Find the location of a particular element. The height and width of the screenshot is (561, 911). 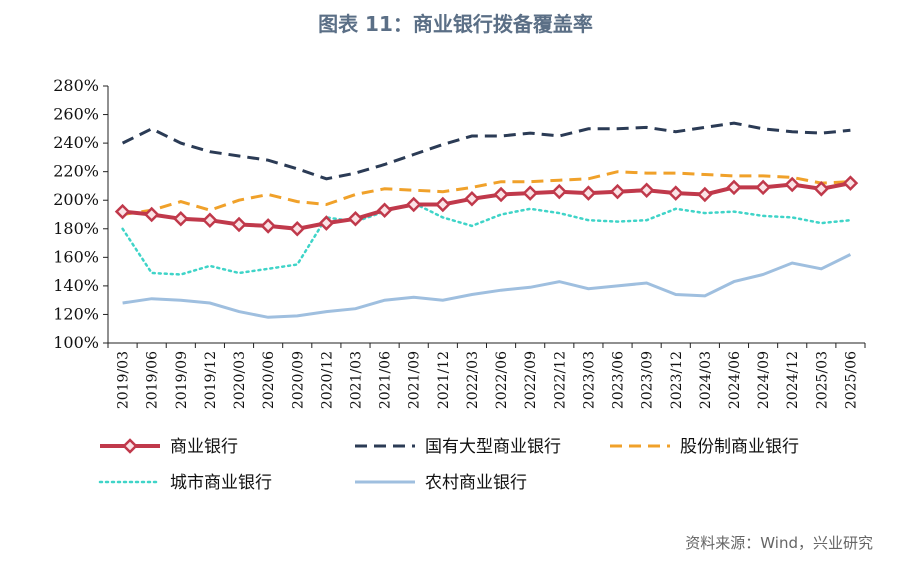

x-tick-label: 2022/06 is located at coordinates (502, 380).